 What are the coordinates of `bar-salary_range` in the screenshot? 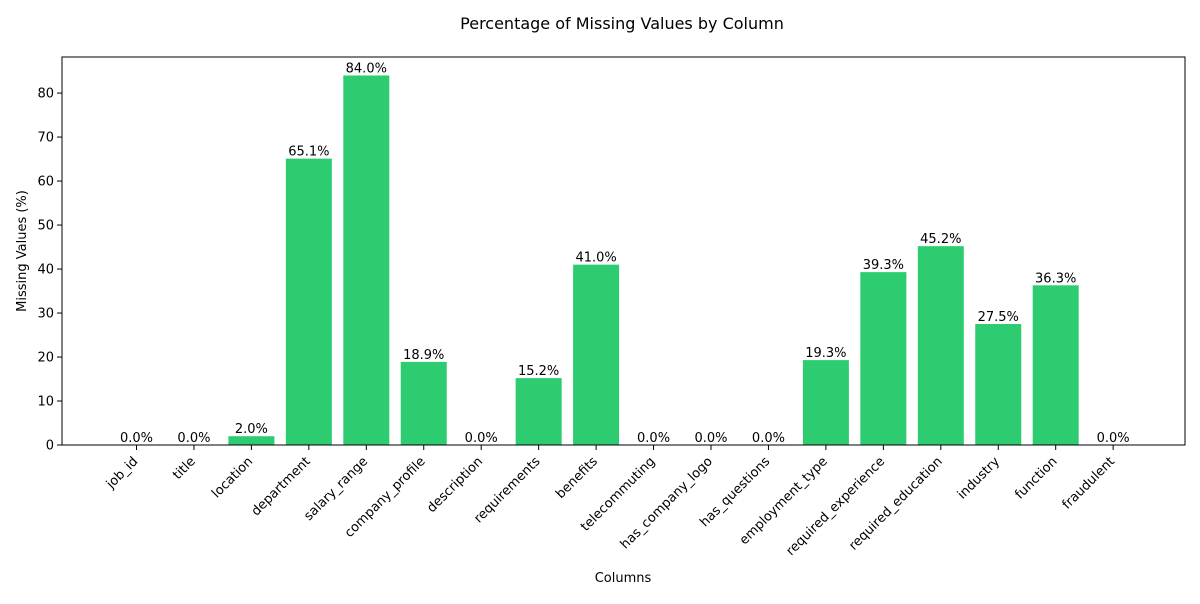 It's located at (366, 260).